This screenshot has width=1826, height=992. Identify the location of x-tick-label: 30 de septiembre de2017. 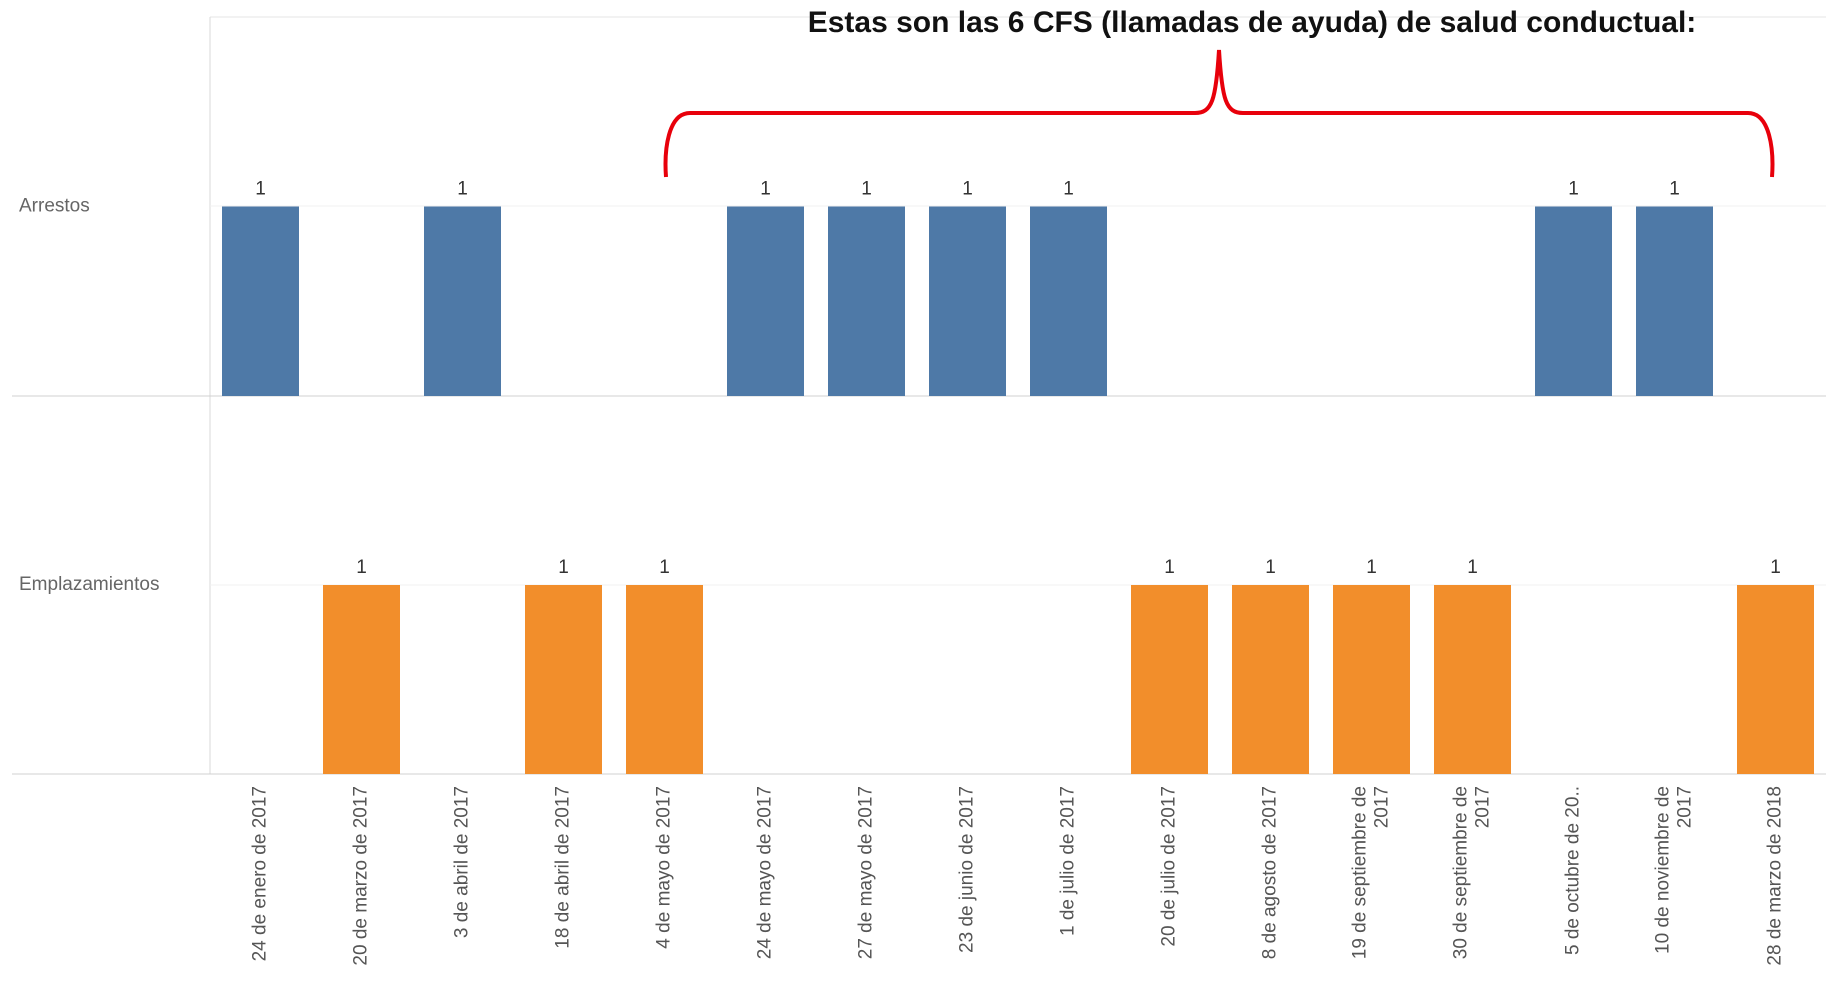
(1472, 872).